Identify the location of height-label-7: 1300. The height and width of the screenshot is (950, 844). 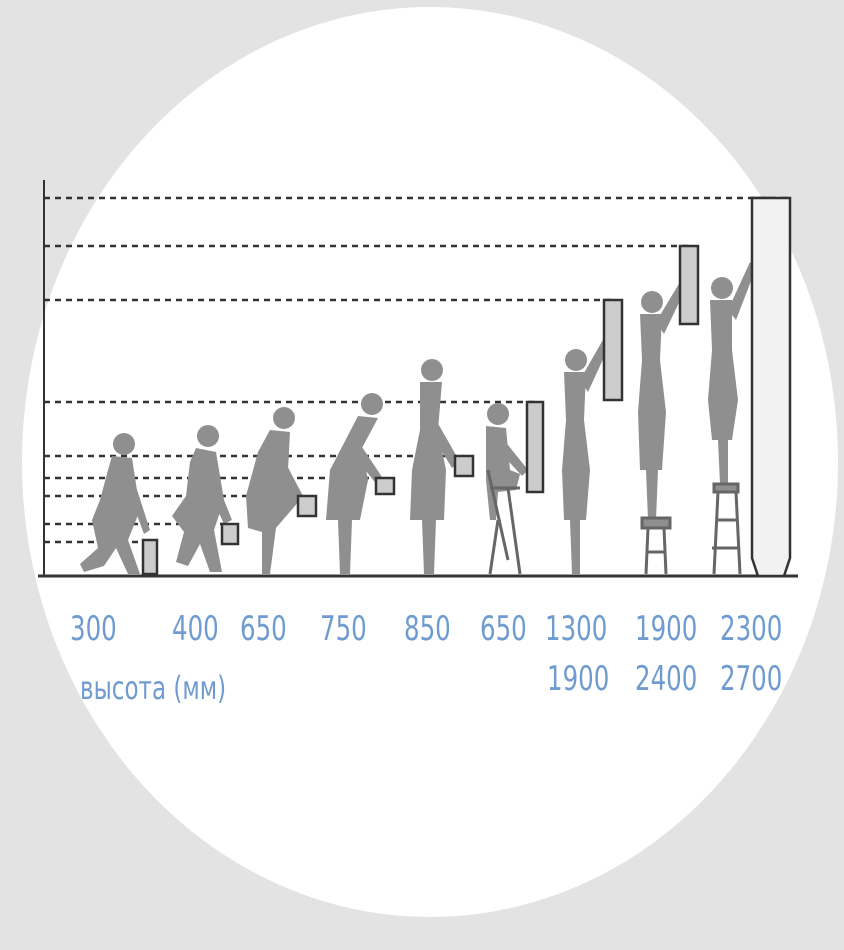
(576, 629).